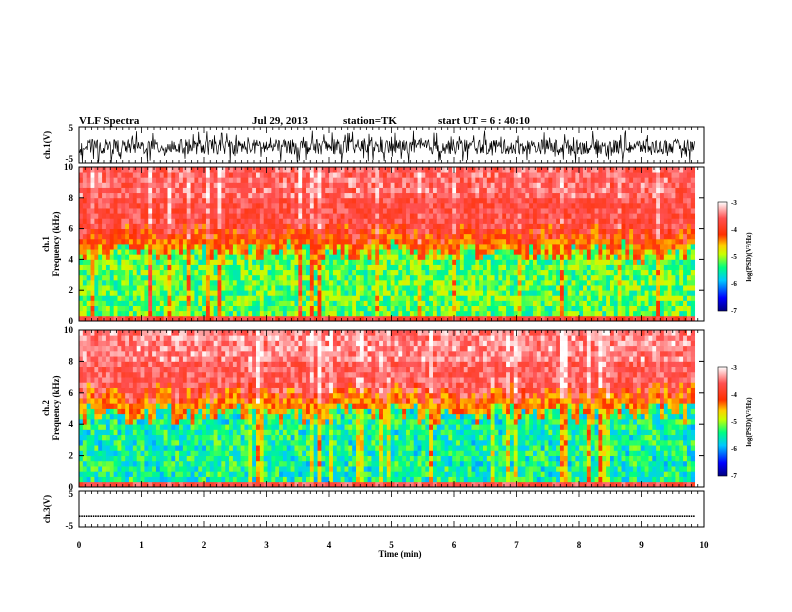 This screenshot has height=612, width=792. I want to click on ch1-ytick-bottom: -5, so click(70, 159).